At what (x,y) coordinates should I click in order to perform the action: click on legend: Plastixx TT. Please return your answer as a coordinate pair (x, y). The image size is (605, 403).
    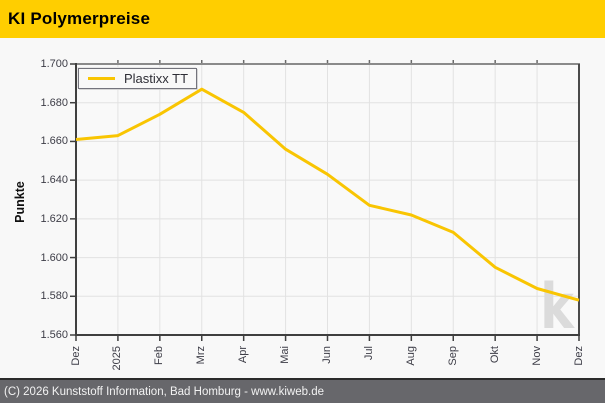
    Looking at the image, I should click on (137, 78).